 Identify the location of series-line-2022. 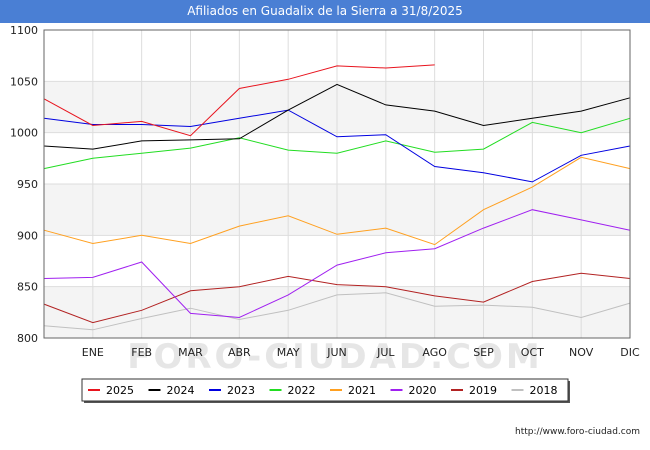
(337, 143).